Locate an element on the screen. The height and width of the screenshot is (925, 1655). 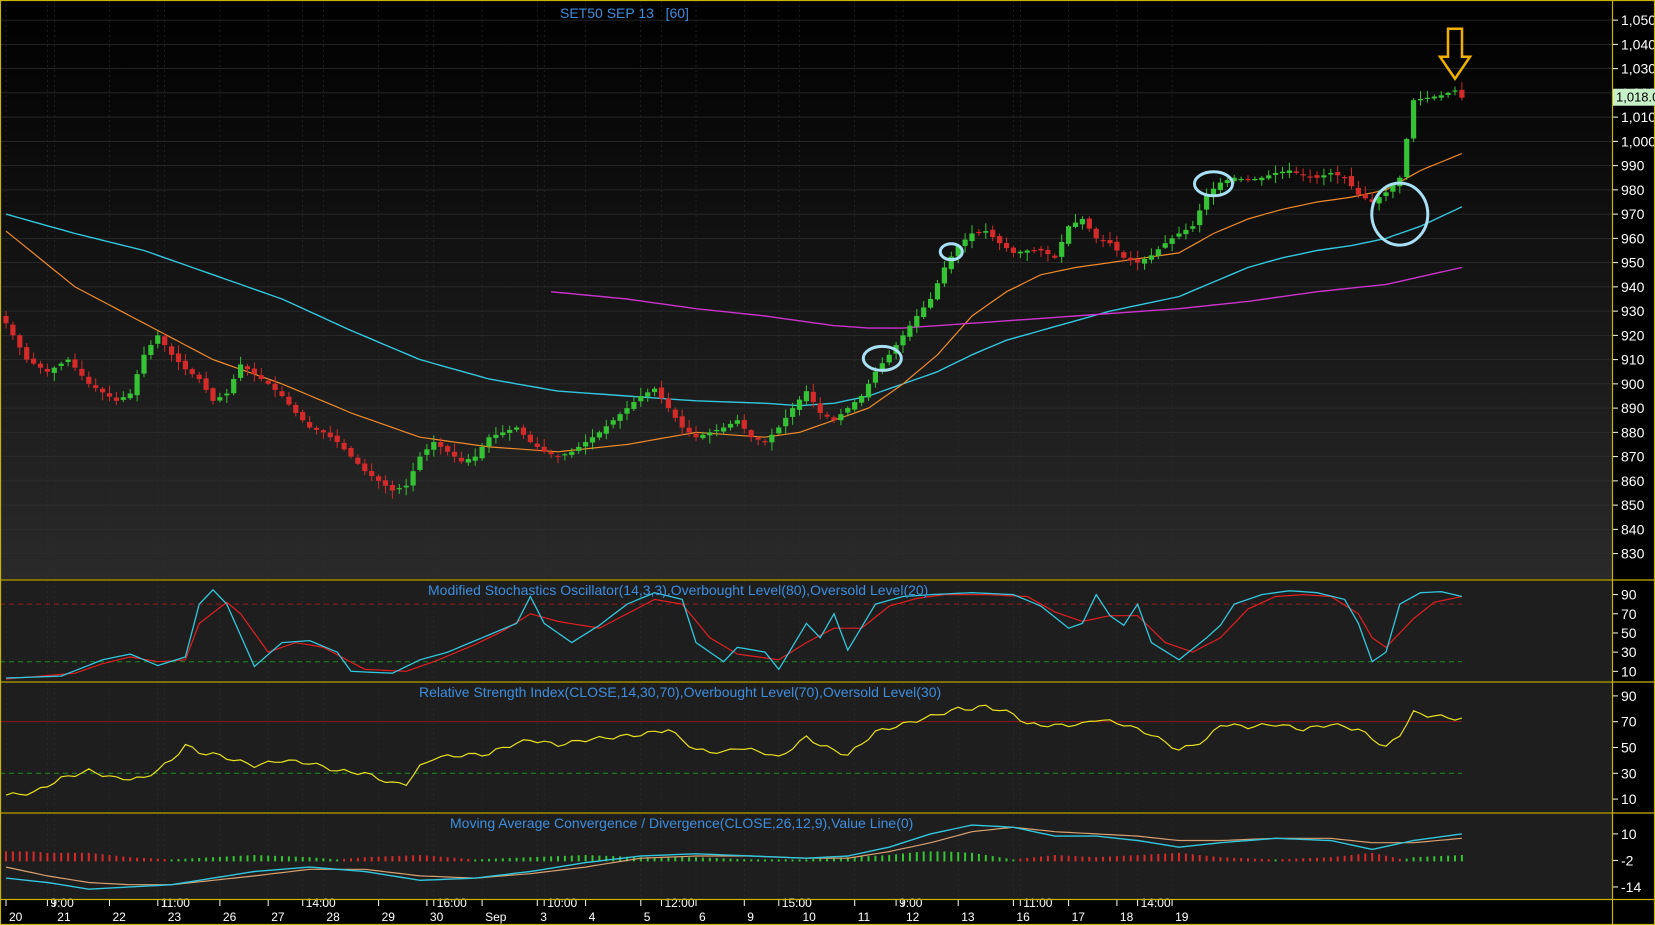
stochastic-d-line is located at coordinates (734, 636).